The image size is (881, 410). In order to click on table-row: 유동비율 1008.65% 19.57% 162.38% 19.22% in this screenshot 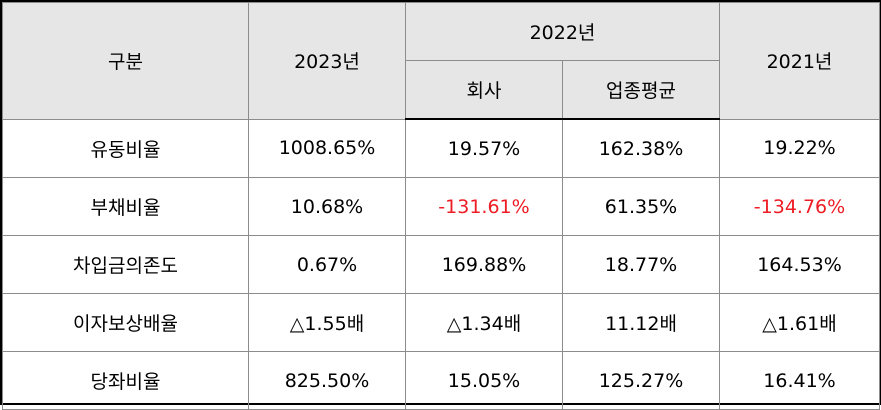, I will do `click(441, 148)`.